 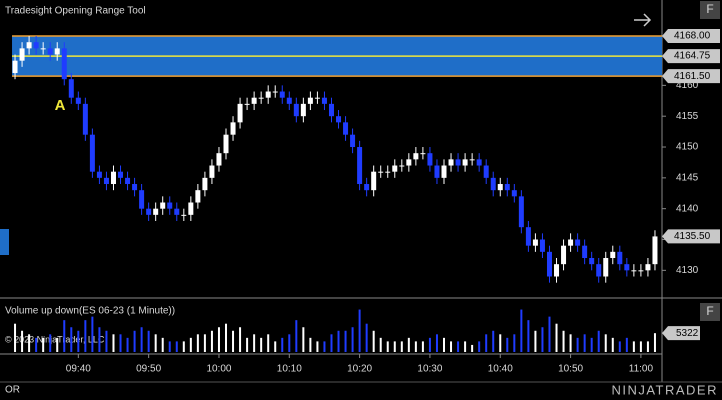 I want to click on side-tab, so click(x=4, y=242).